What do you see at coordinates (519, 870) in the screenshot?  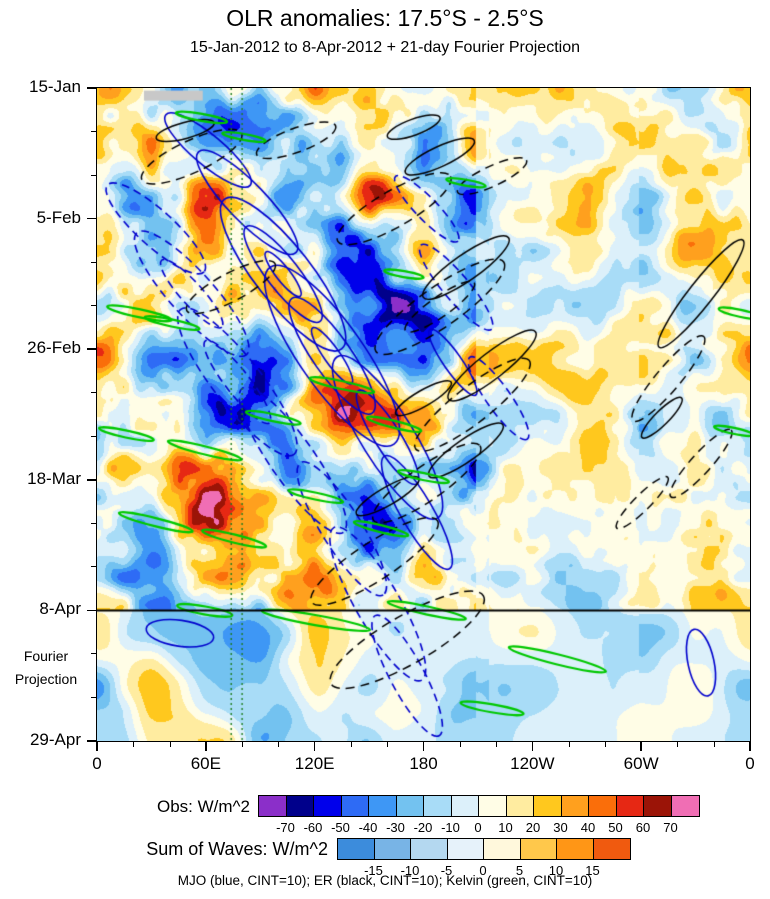 I see `waves-colorbar-tick-label: 5` at bounding box center [519, 870].